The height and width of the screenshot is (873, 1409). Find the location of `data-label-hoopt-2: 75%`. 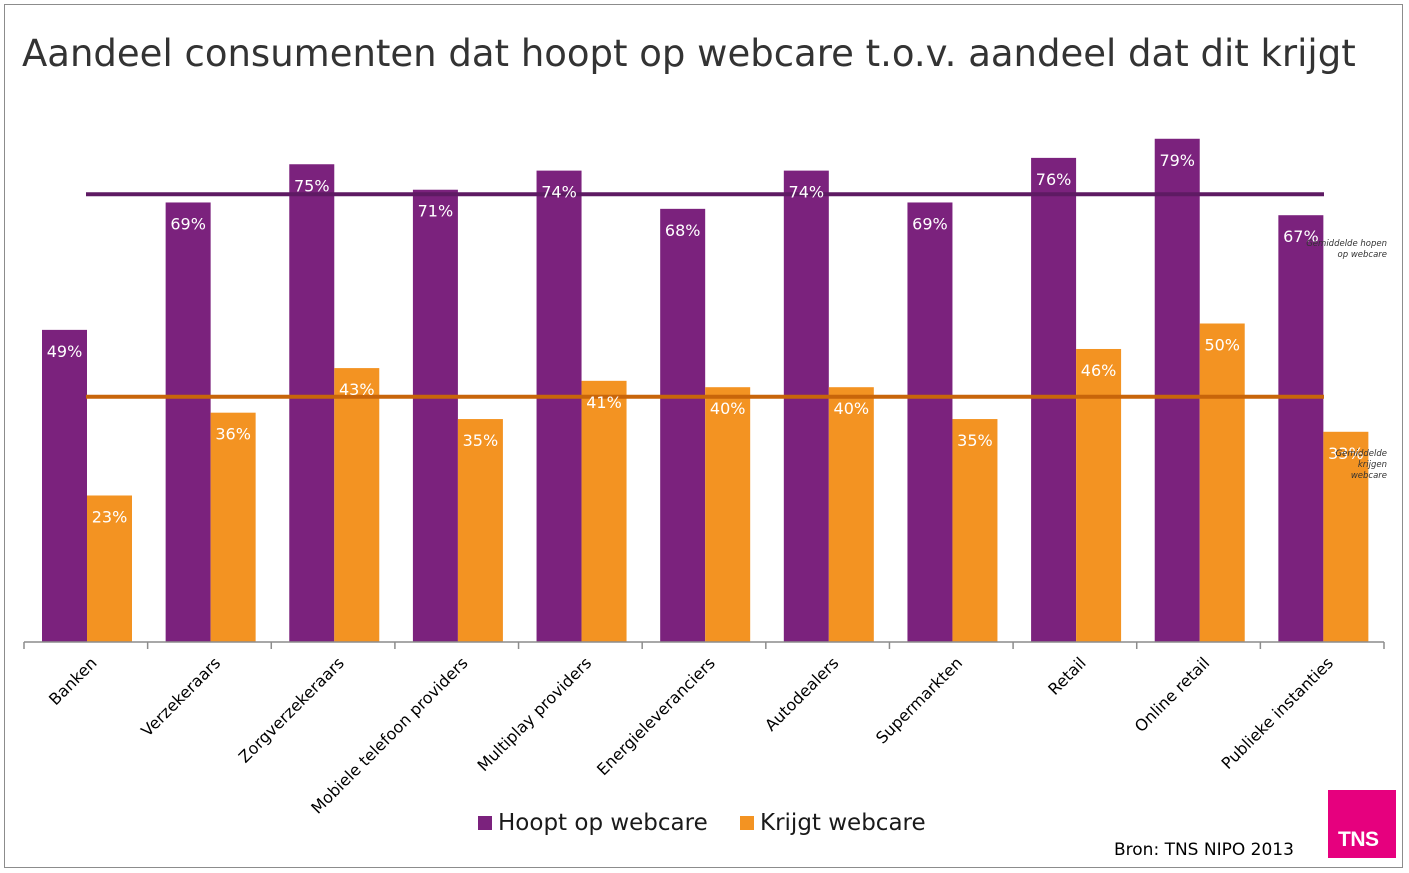

data-label-hoopt-2: 75% is located at coordinates (312, 185).